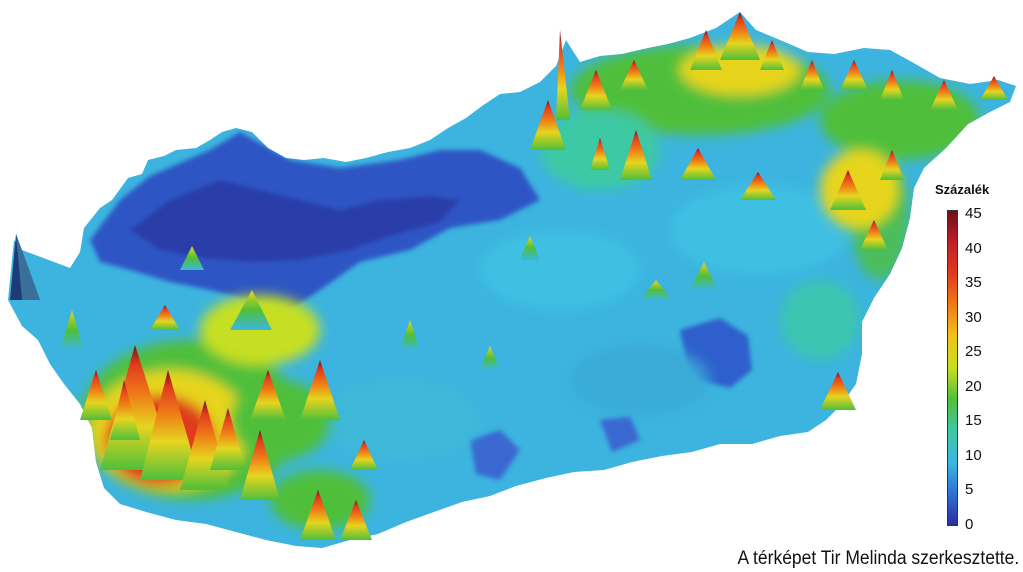 This screenshot has height=572, width=1023. What do you see at coordinates (878, 558) in the screenshot?
I see `map-credit: A térképet Tir Melinda szerkesztette.` at bounding box center [878, 558].